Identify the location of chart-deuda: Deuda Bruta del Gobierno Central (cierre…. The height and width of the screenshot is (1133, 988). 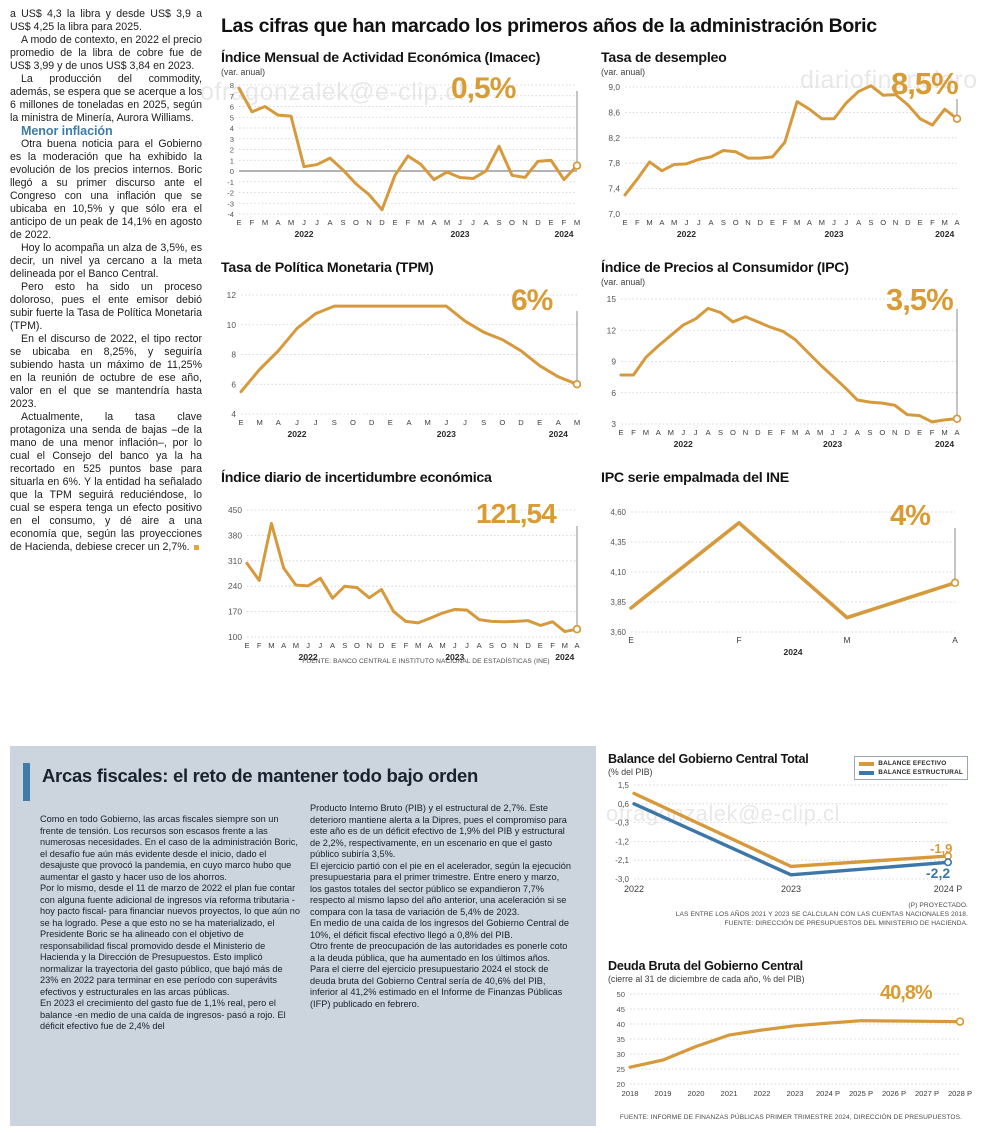
(791, 1040).